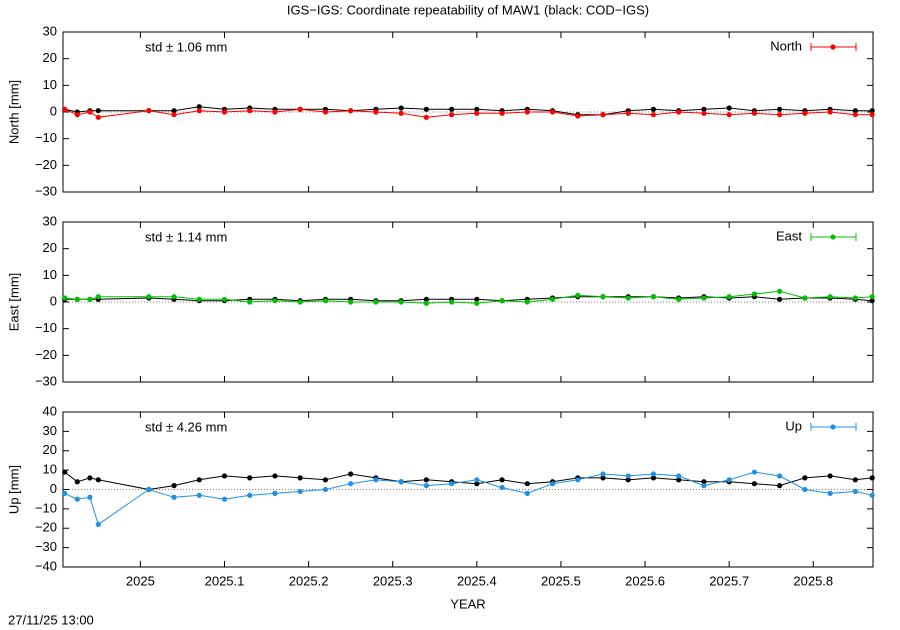 This screenshot has height=630, width=900. I want to click on x-tick-label: 2025.3, so click(393, 580).